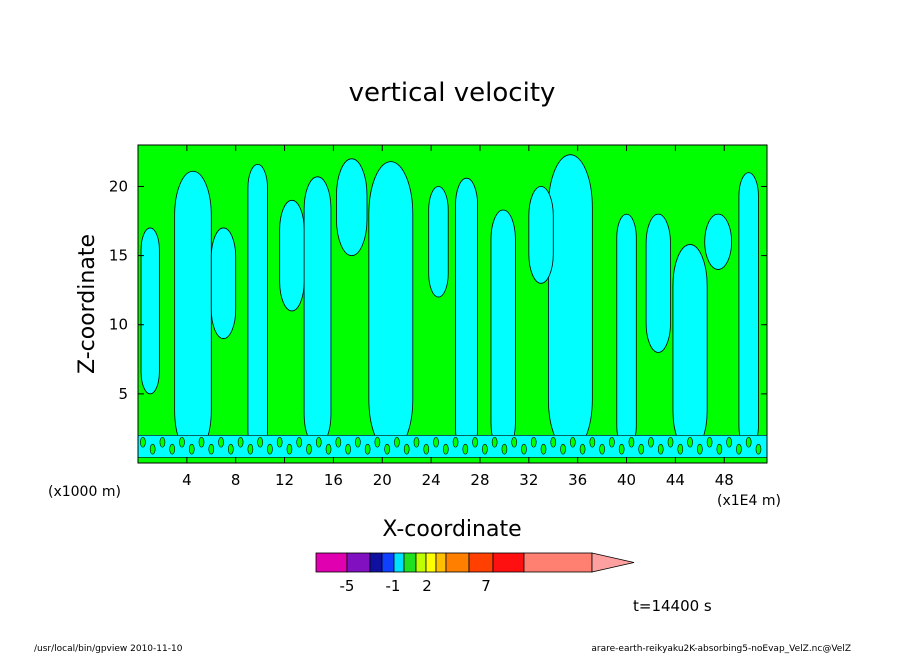  Describe the element at coordinates (84, 492) in the screenshot. I see `x-unit-left: (x1000 m)` at that location.